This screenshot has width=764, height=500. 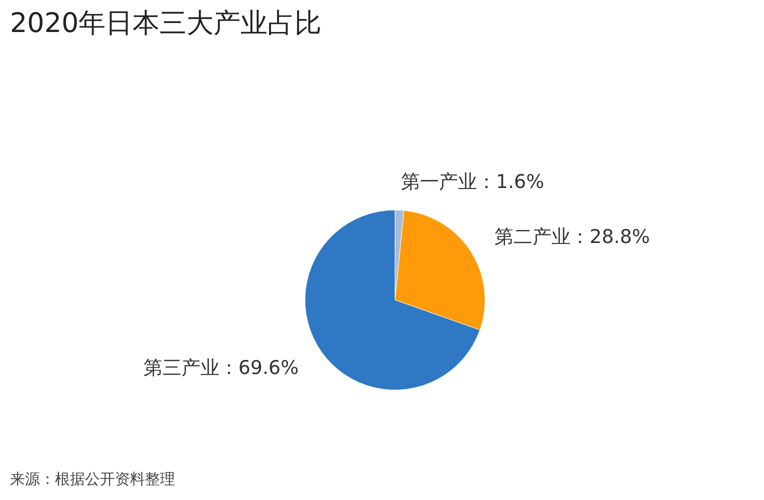 What do you see at coordinates (92, 479) in the screenshot?
I see `source-note: 来源：根据公开资料整理` at bounding box center [92, 479].